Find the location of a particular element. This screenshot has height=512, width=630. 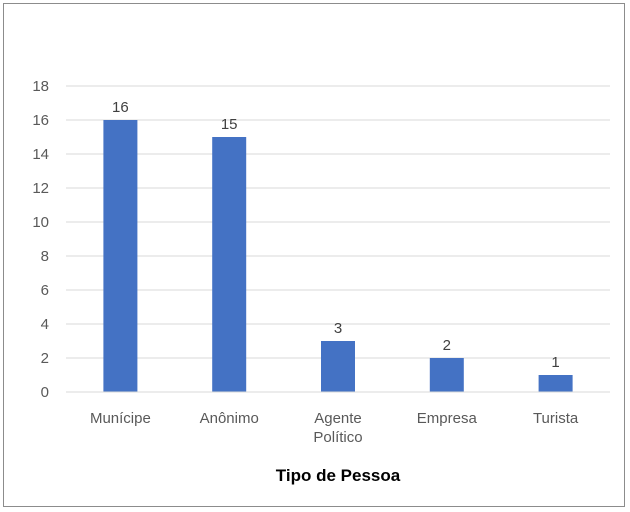

y-tick-label: 14 is located at coordinates (40, 154).